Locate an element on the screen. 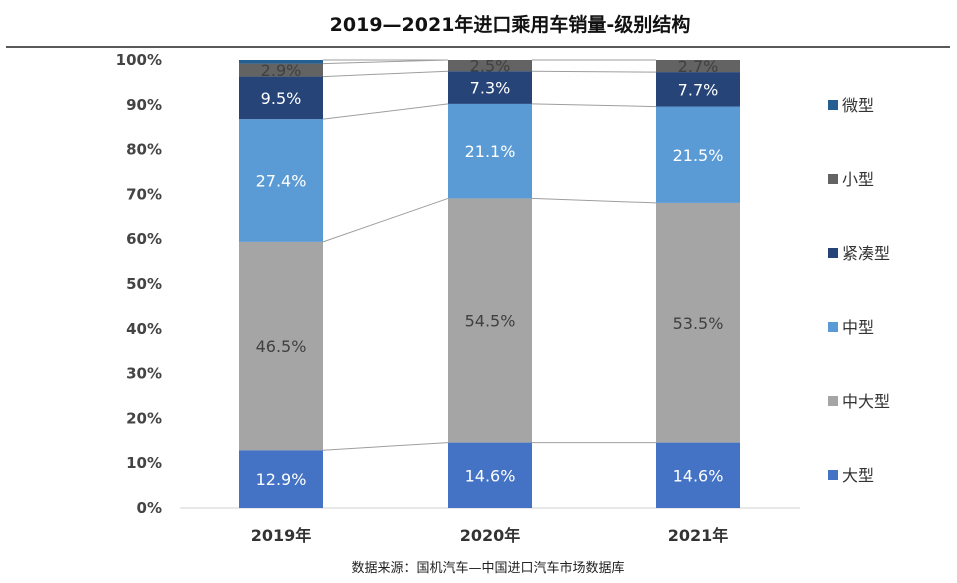 The width and height of the screenshot is (957, 583). data-label: 54.5% is located at coordinates (490, 321).